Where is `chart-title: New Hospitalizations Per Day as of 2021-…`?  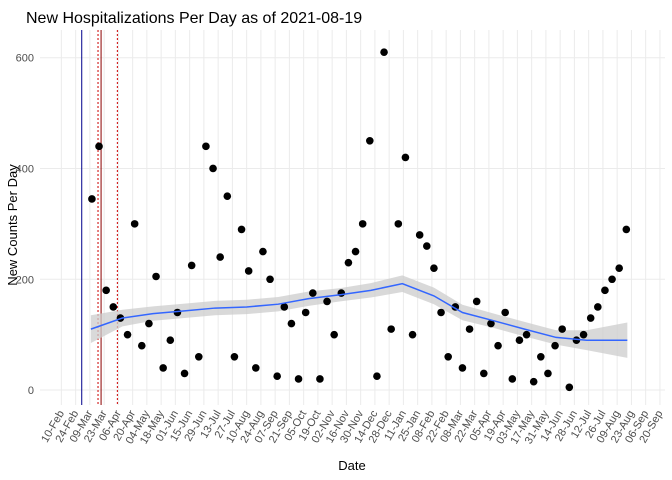
chart-title: New Hospitalizations Per Day as of 2021-… is located at coordinates (194, 18).